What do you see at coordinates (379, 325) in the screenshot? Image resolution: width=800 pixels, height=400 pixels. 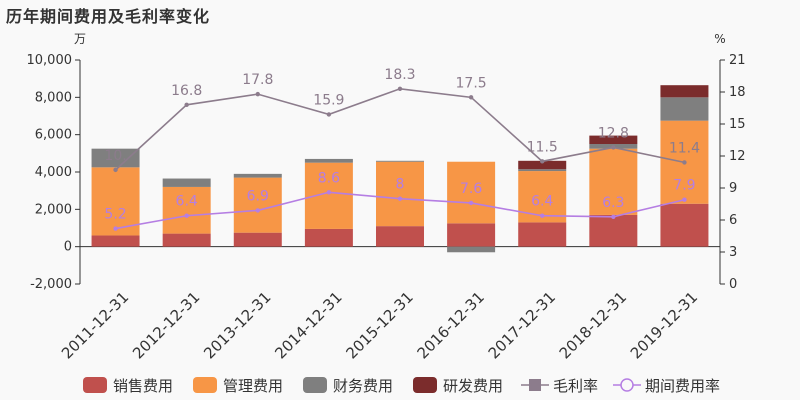 I see `x-tick-label: 2015-12-31` at bounding box center [379, 325].